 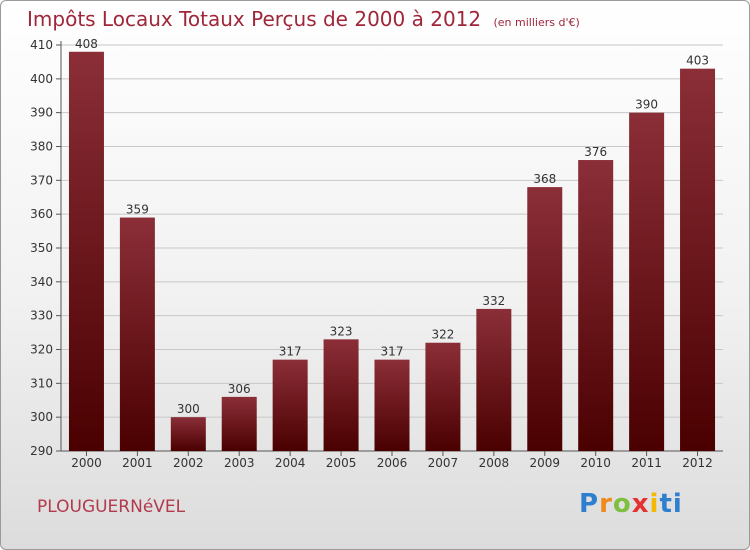 What do you see at coordinates (494, 463) in the screenshot?
I see `x-tick-label: 2008` at bounding box center [494, 463].